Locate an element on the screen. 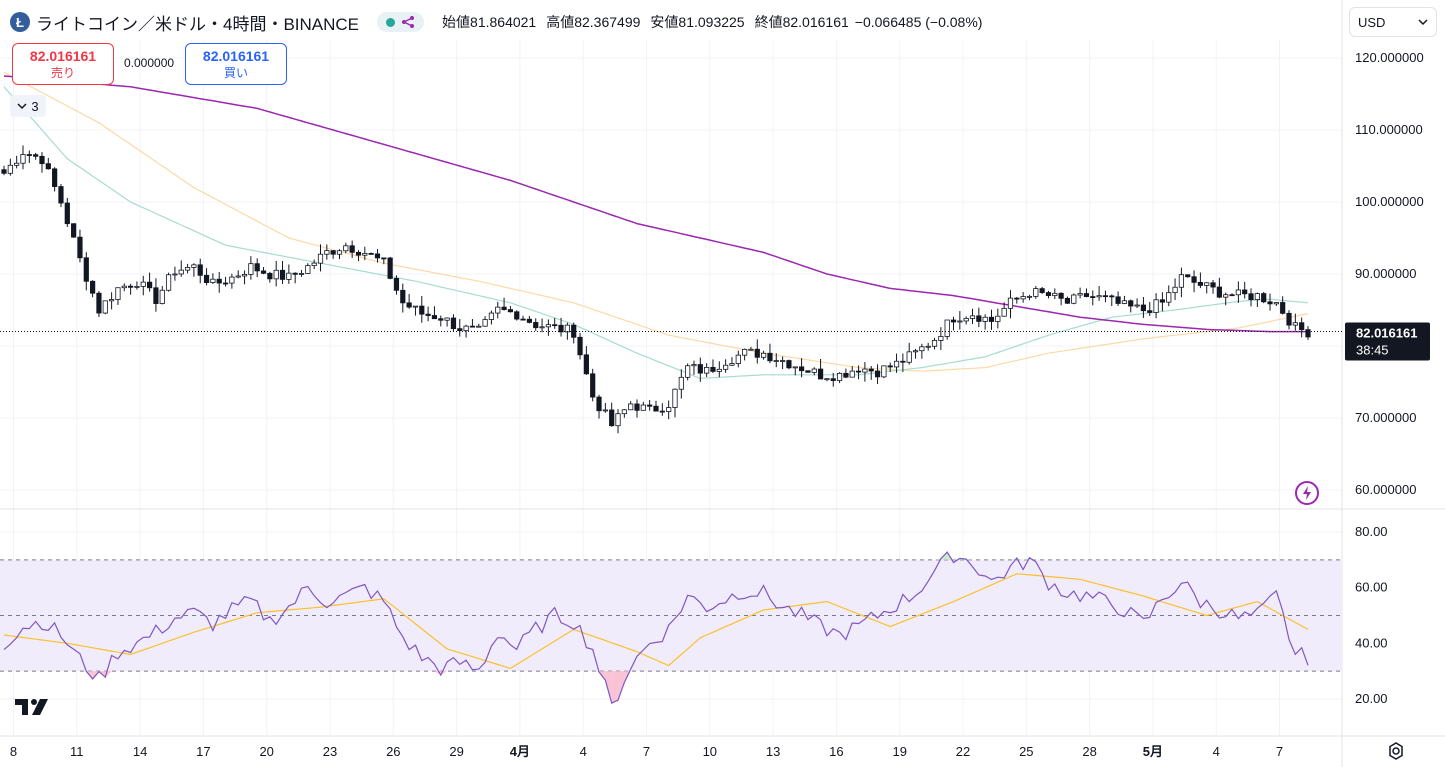 Image resolution: width=1445 pixels, height=767 pixels. settings-icon is located at coordinates (1396, 751).